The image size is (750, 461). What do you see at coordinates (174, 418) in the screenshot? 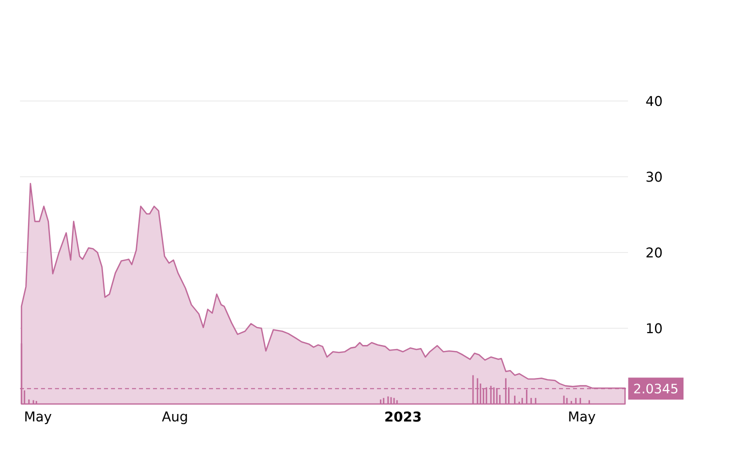
I see `x-tick-label: Aug` at bounding box center [174, 418].